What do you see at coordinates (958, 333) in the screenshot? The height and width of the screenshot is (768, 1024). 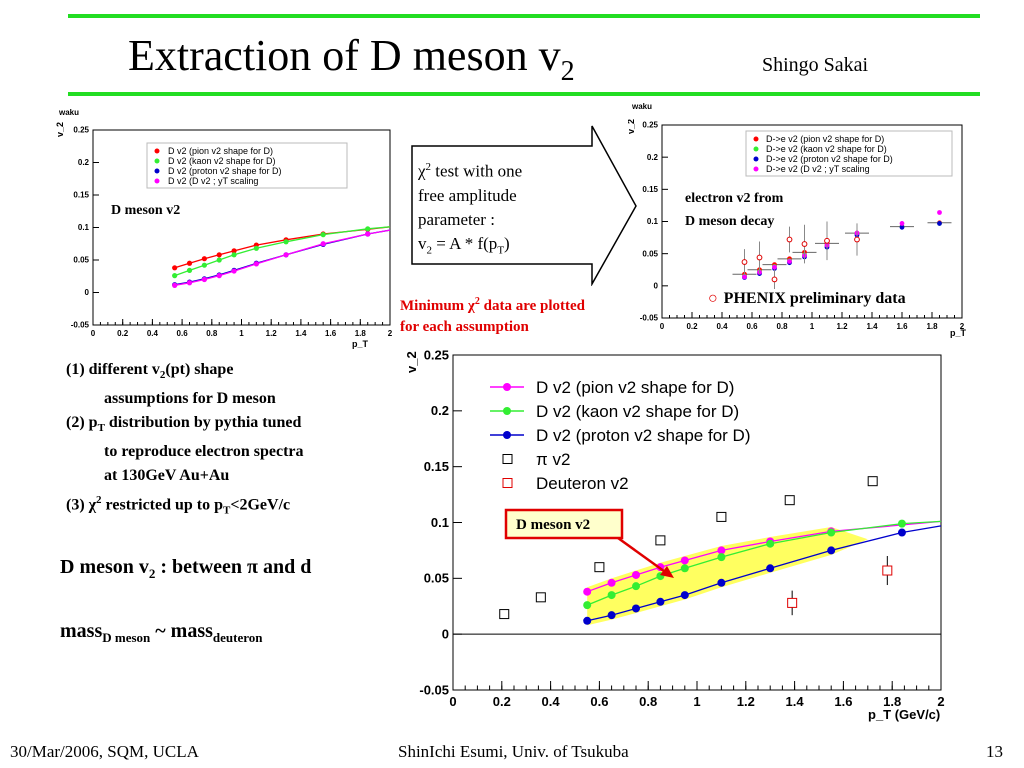 I see `x-axis-label: p_T` at bounding box center [958, 333].